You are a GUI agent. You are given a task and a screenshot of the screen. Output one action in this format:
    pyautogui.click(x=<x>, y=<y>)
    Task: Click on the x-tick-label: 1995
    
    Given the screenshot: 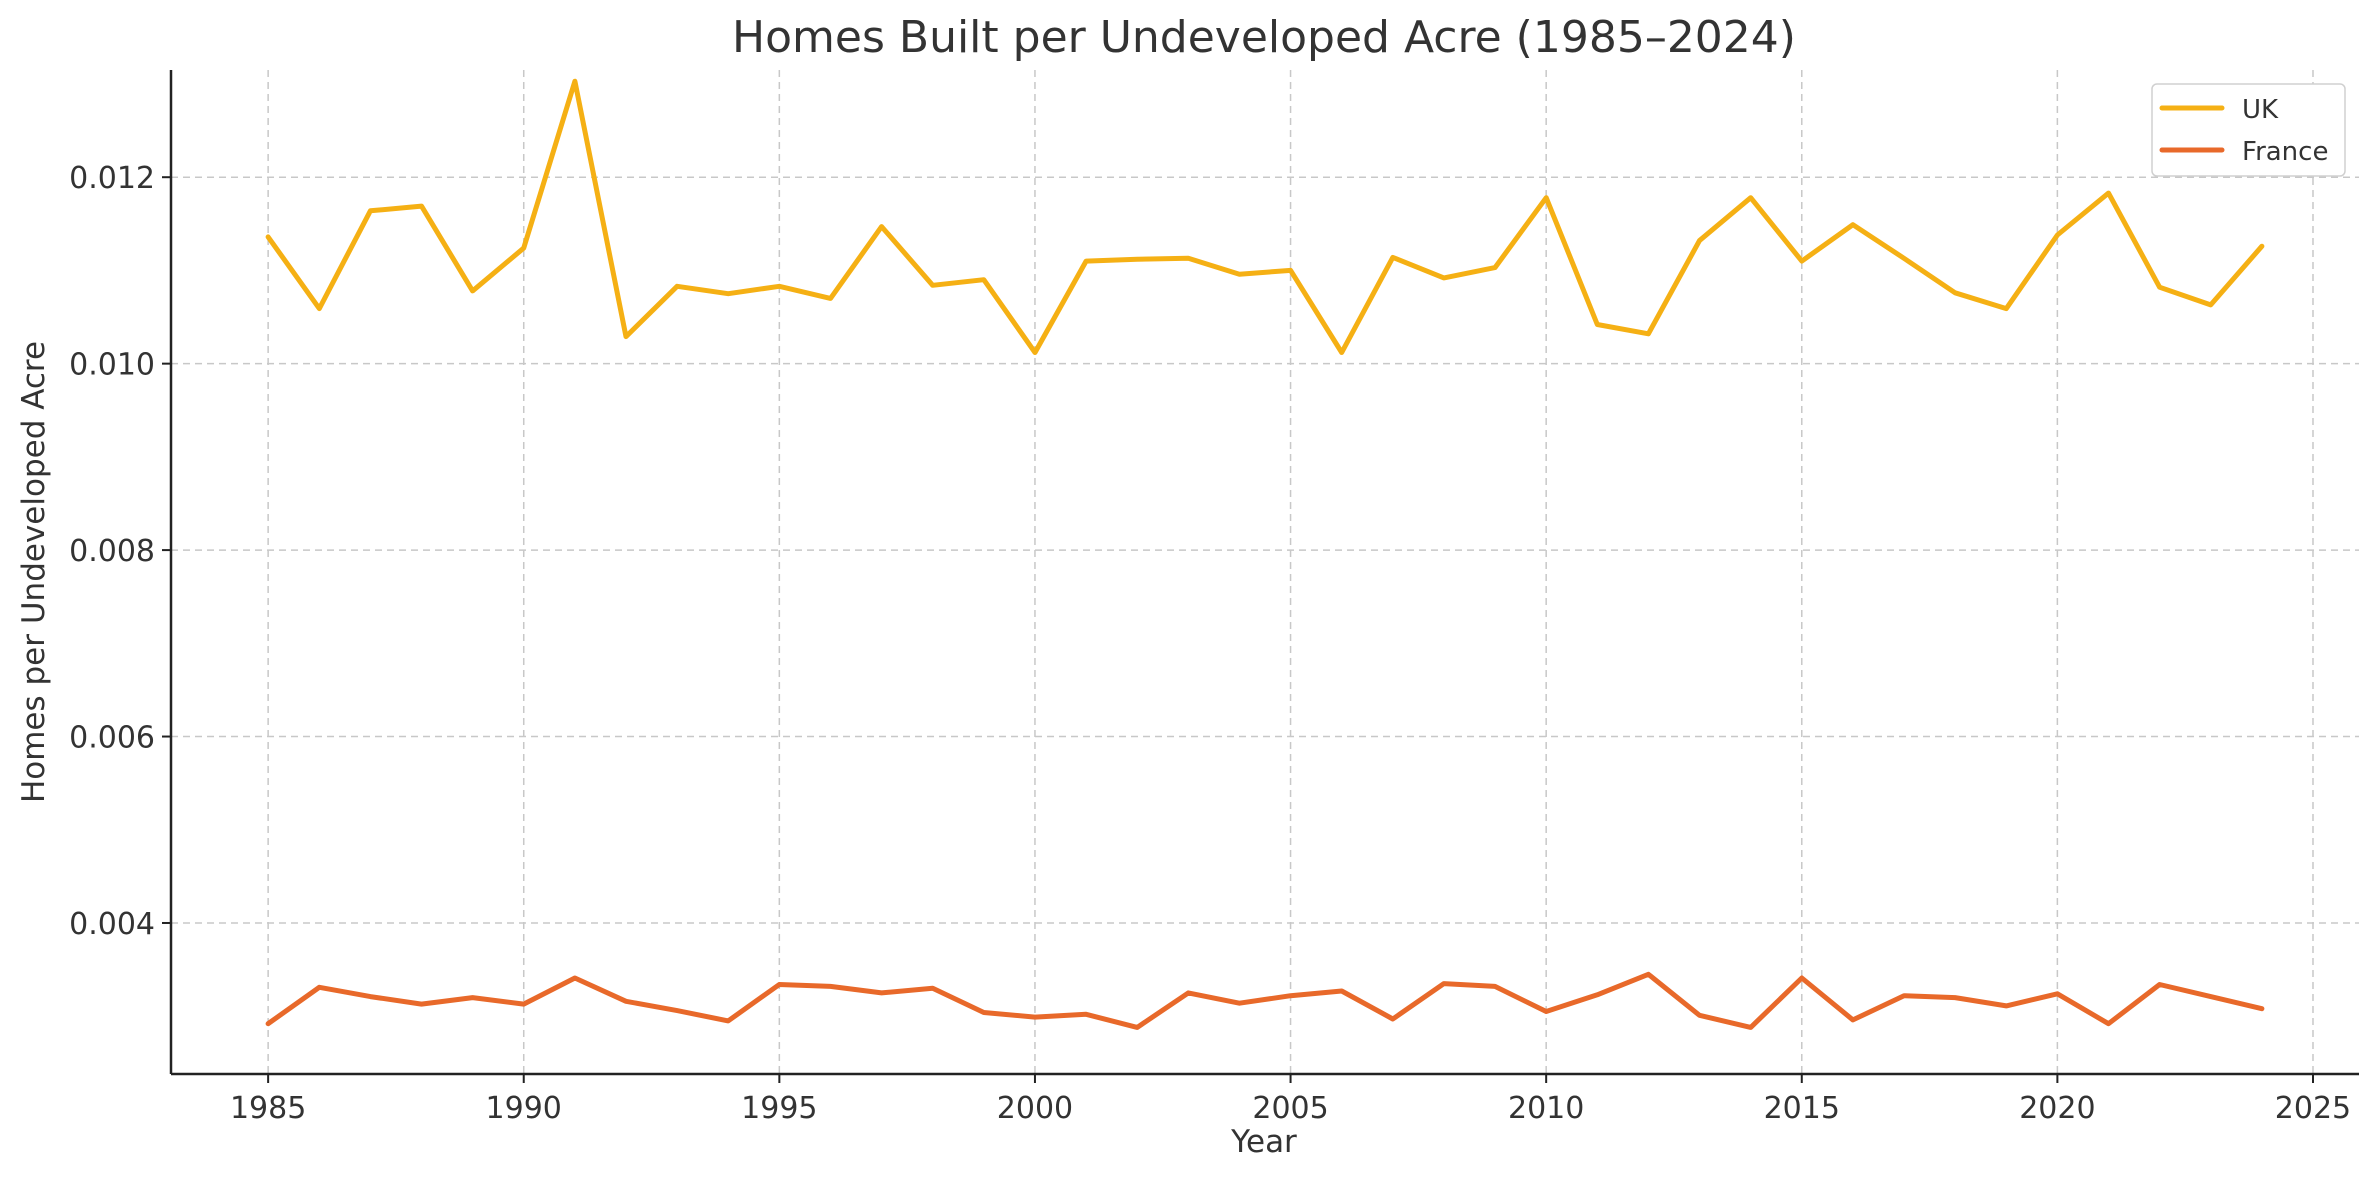 What is the action you would take?
    pyautogui.click(x=779, y=1108)
    